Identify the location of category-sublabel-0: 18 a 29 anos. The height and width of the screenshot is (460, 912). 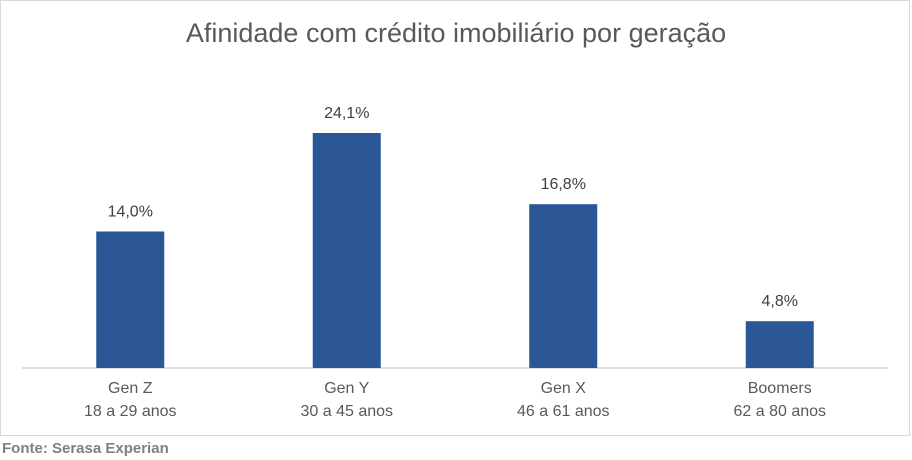
(130, 411).